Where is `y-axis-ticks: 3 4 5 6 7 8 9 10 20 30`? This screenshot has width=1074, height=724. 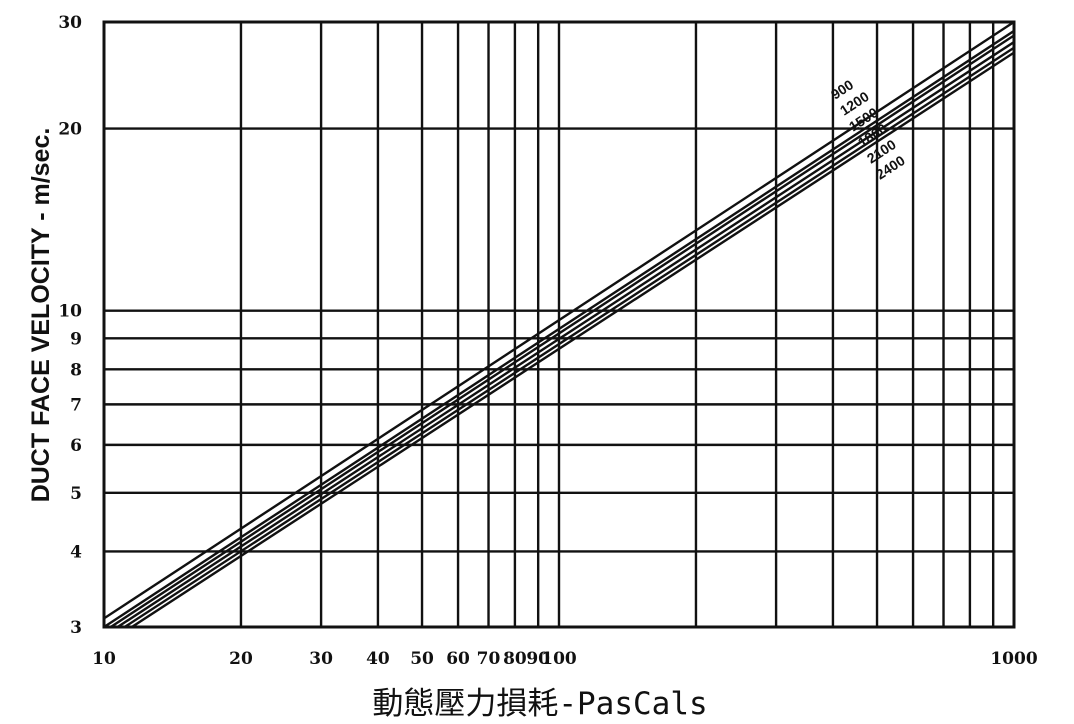 y-axis-ticks: 3 4 5 6 7 8 9 10 20 30 is located at coordinates (70, 325).